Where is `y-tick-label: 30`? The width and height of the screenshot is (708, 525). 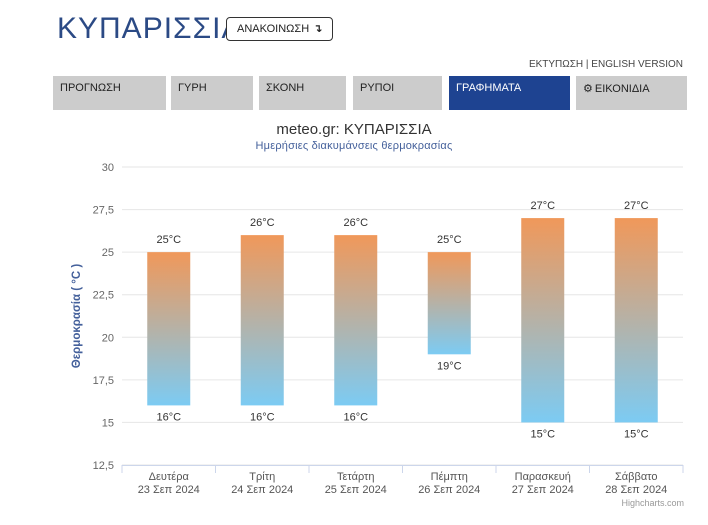
y-tick-label: 30 is located at coordinates (108, 168).